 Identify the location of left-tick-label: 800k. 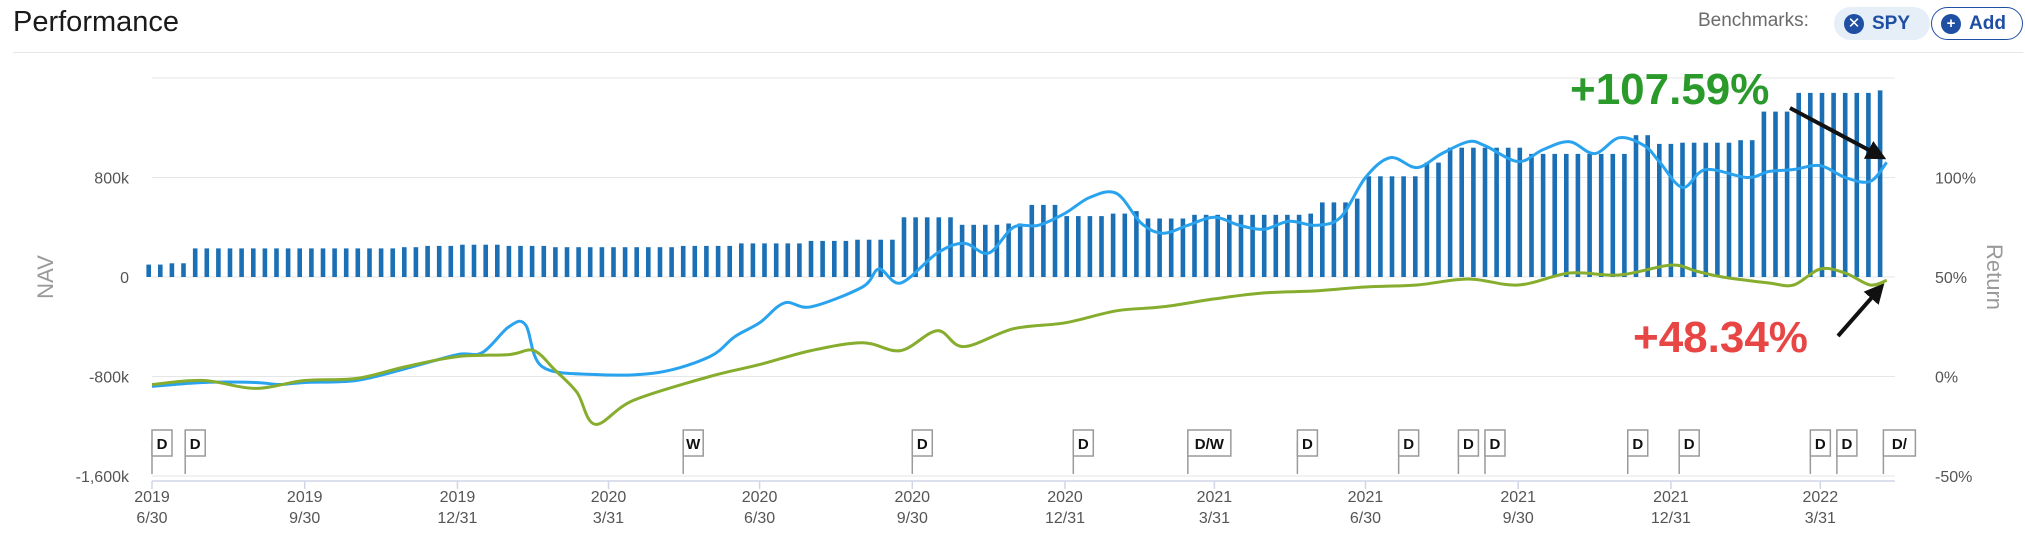
(112, 179).